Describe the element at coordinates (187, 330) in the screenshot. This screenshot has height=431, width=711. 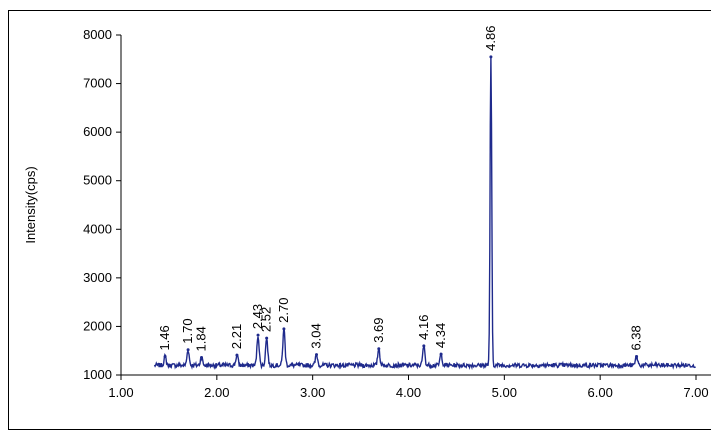
I see `peak-label: 1.70` at that location.